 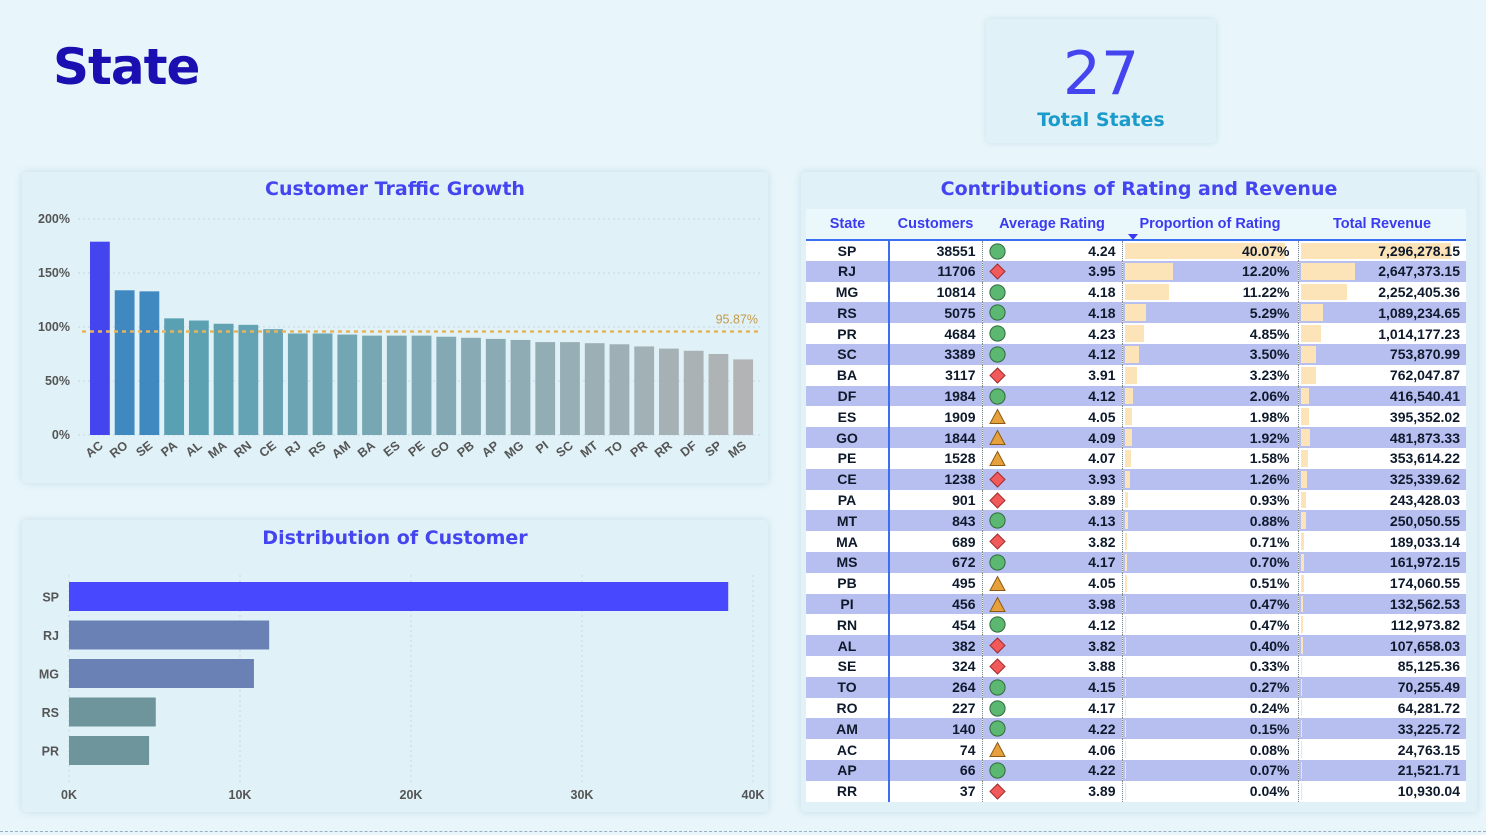 I want to click on bar-pi, so click(x=545, y=388).